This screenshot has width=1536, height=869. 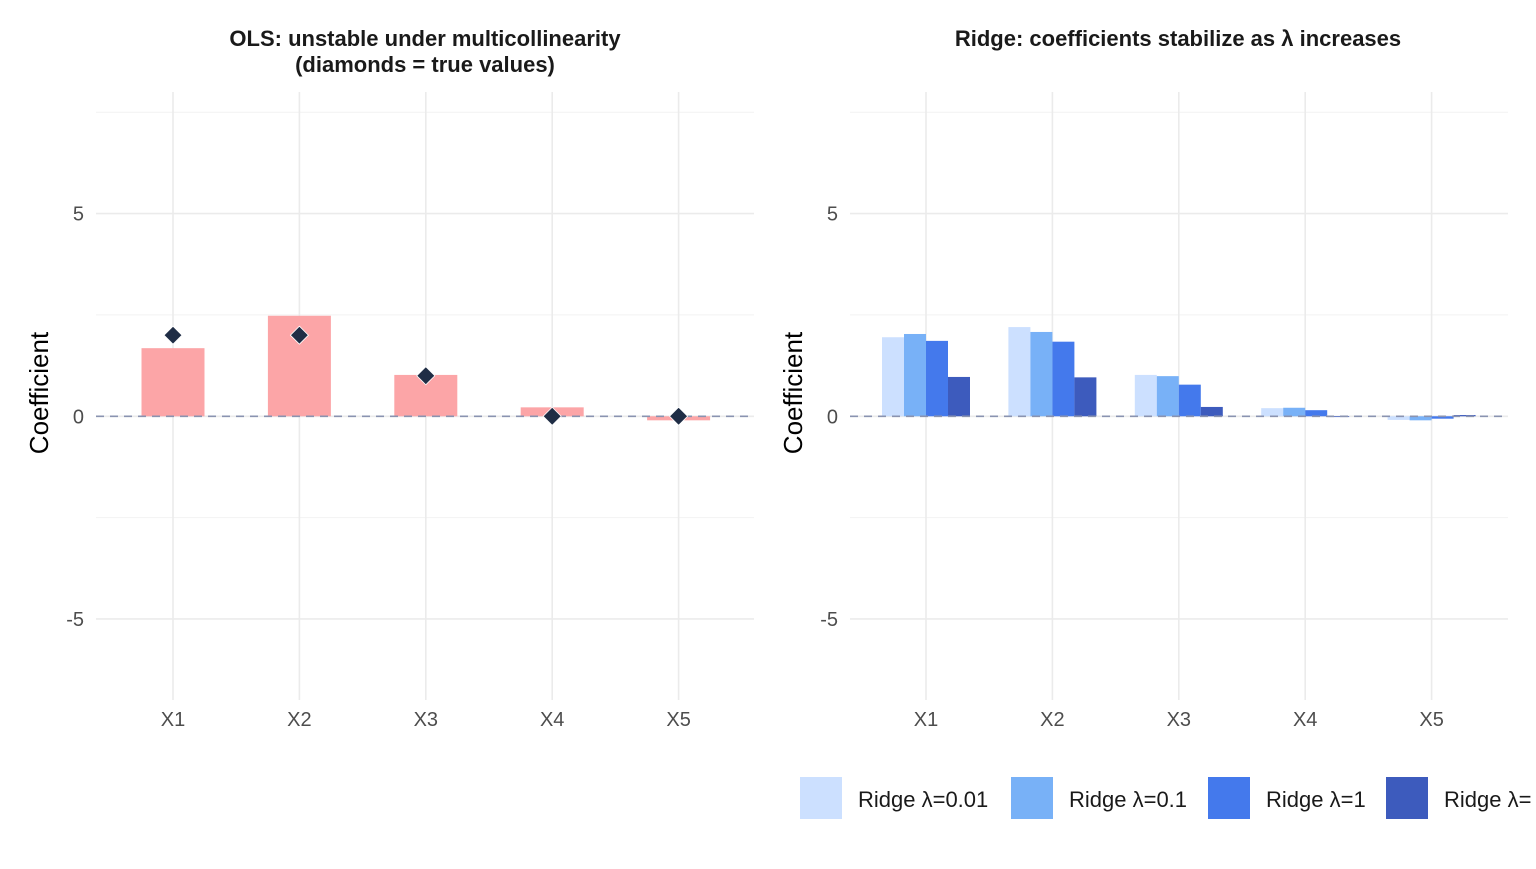 I want to click on legend-label: Ridge λ=0.01, so click(x=923, y=799).